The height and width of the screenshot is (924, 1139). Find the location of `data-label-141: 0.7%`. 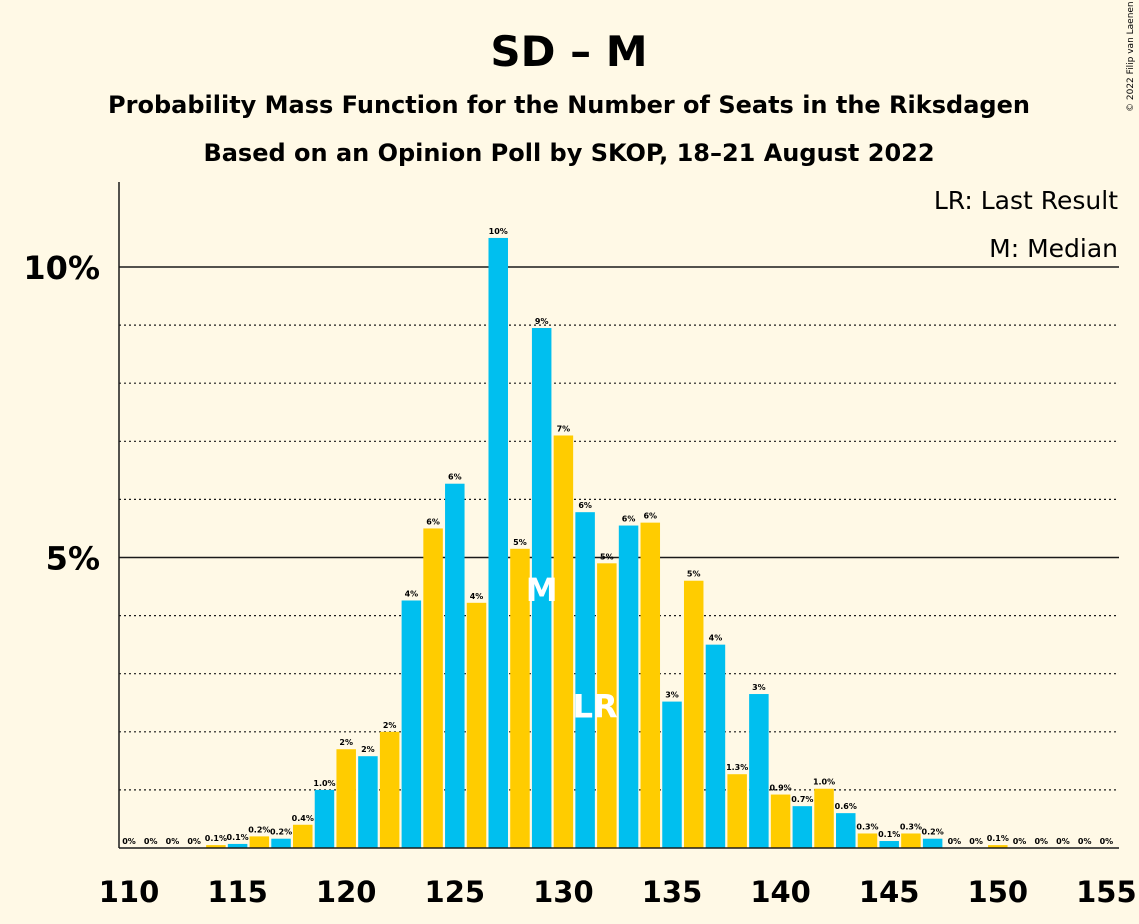

data-label-141: 0.7% is located at coordinates (802, 799).